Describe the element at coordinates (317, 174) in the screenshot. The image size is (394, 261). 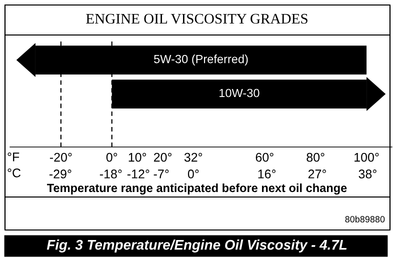
I see `x2-tick-label: 27°` at that location.